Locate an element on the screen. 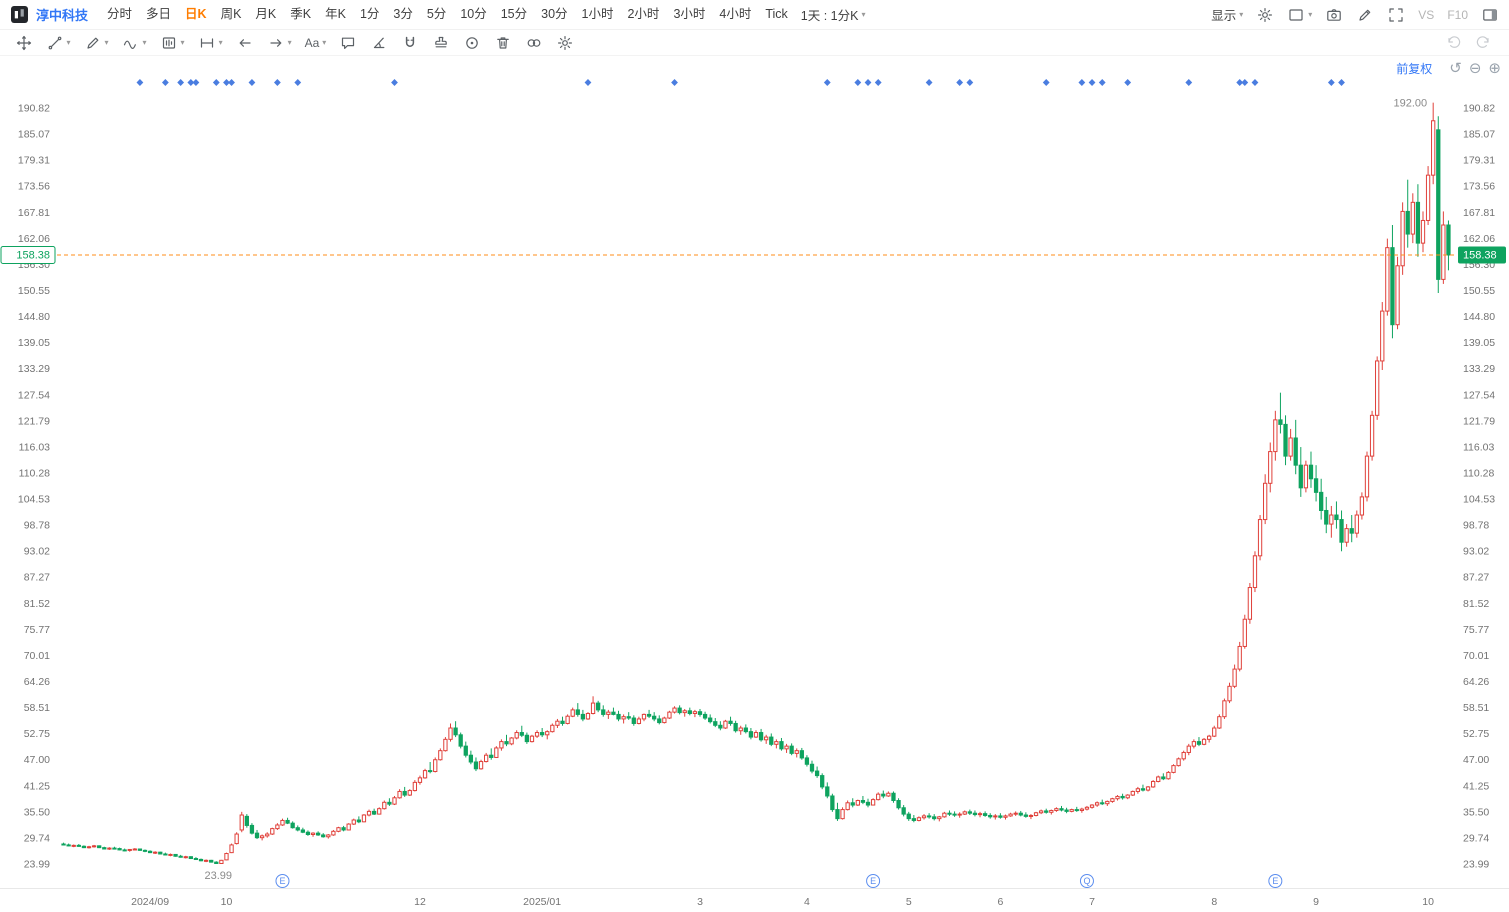  period-tab-多日: 多日 is located at coordinates (159, 14).